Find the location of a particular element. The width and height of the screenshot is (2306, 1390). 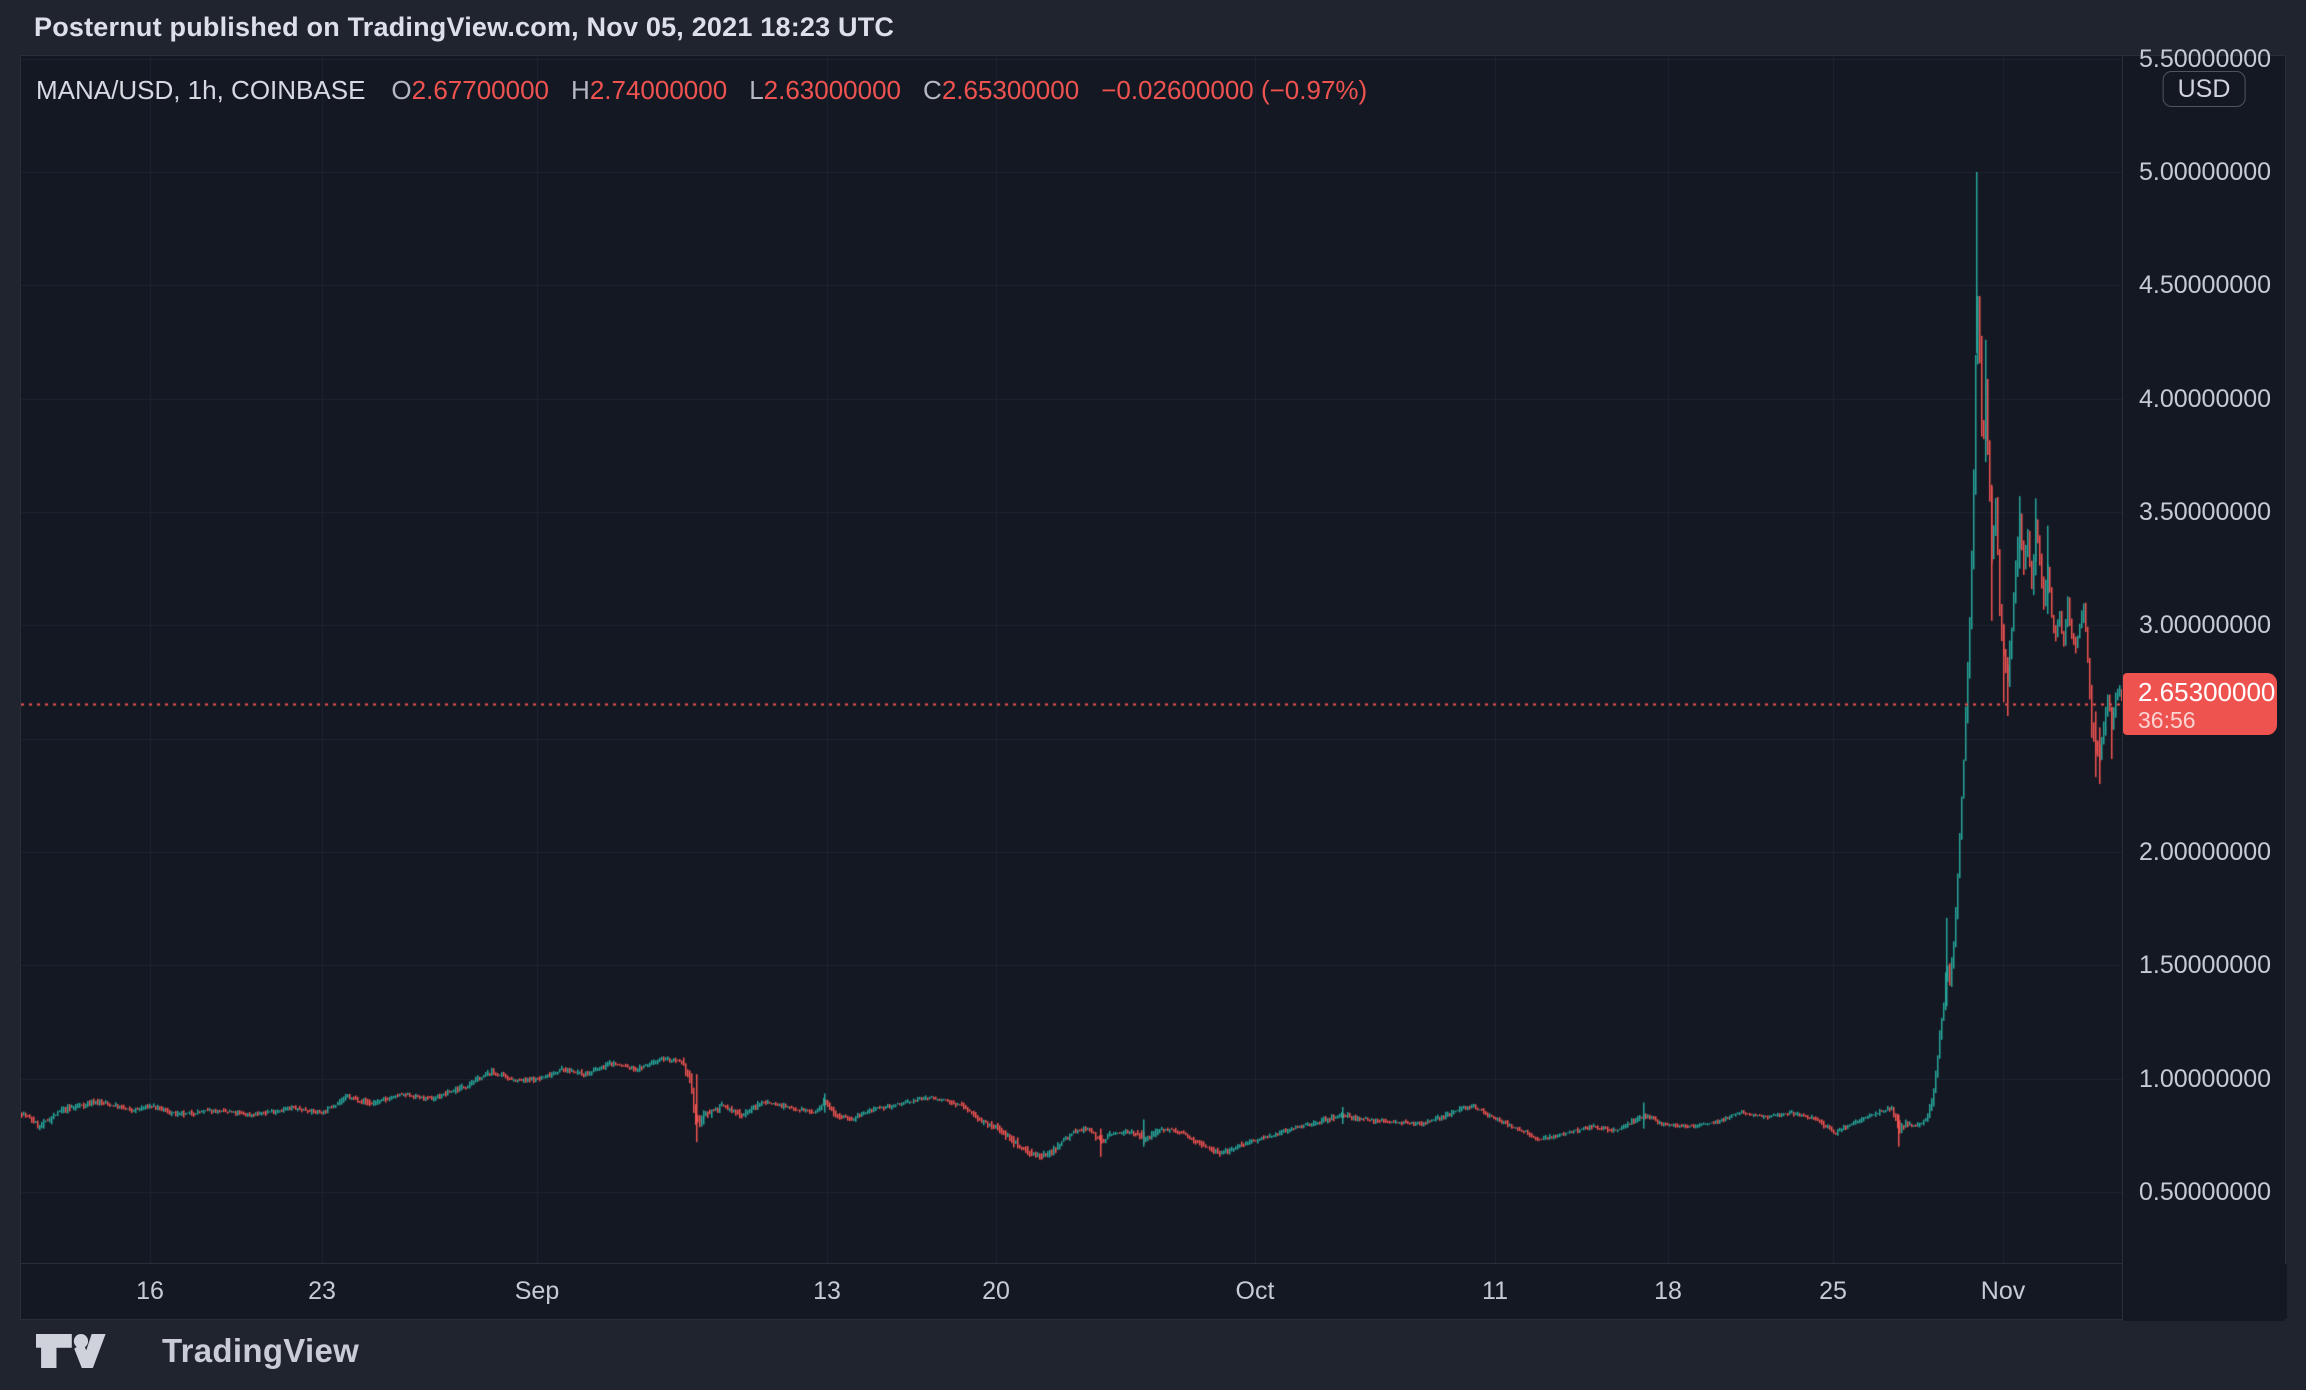

price-axis-label: 1.00000000 is located at coordinates (2205, 1078).